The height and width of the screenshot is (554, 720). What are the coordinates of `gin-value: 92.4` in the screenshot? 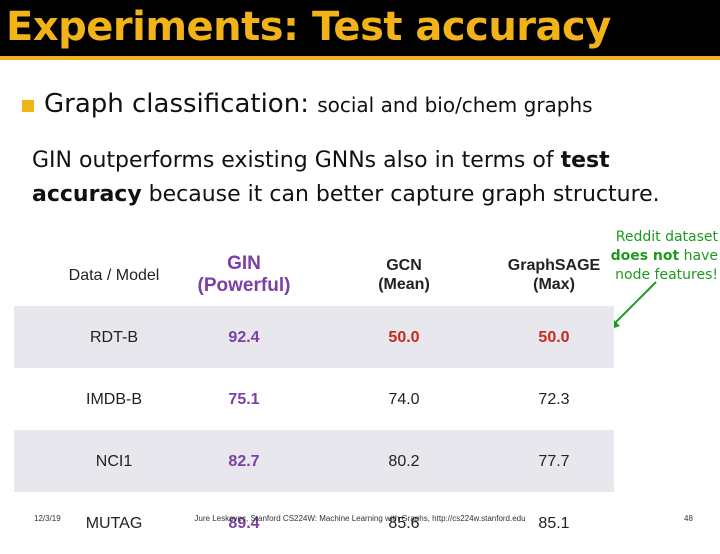 It's located at (244, 337).